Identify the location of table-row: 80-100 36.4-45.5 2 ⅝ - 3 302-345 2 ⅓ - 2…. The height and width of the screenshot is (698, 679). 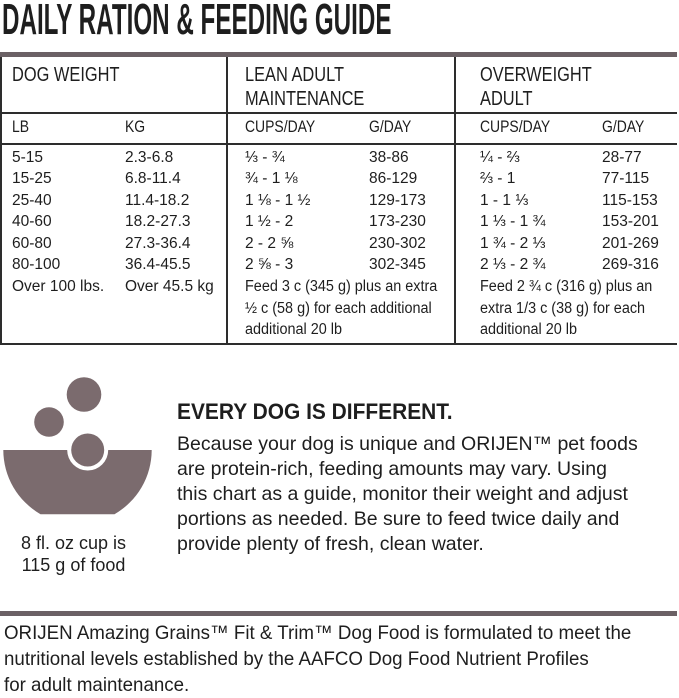
(339, 265).